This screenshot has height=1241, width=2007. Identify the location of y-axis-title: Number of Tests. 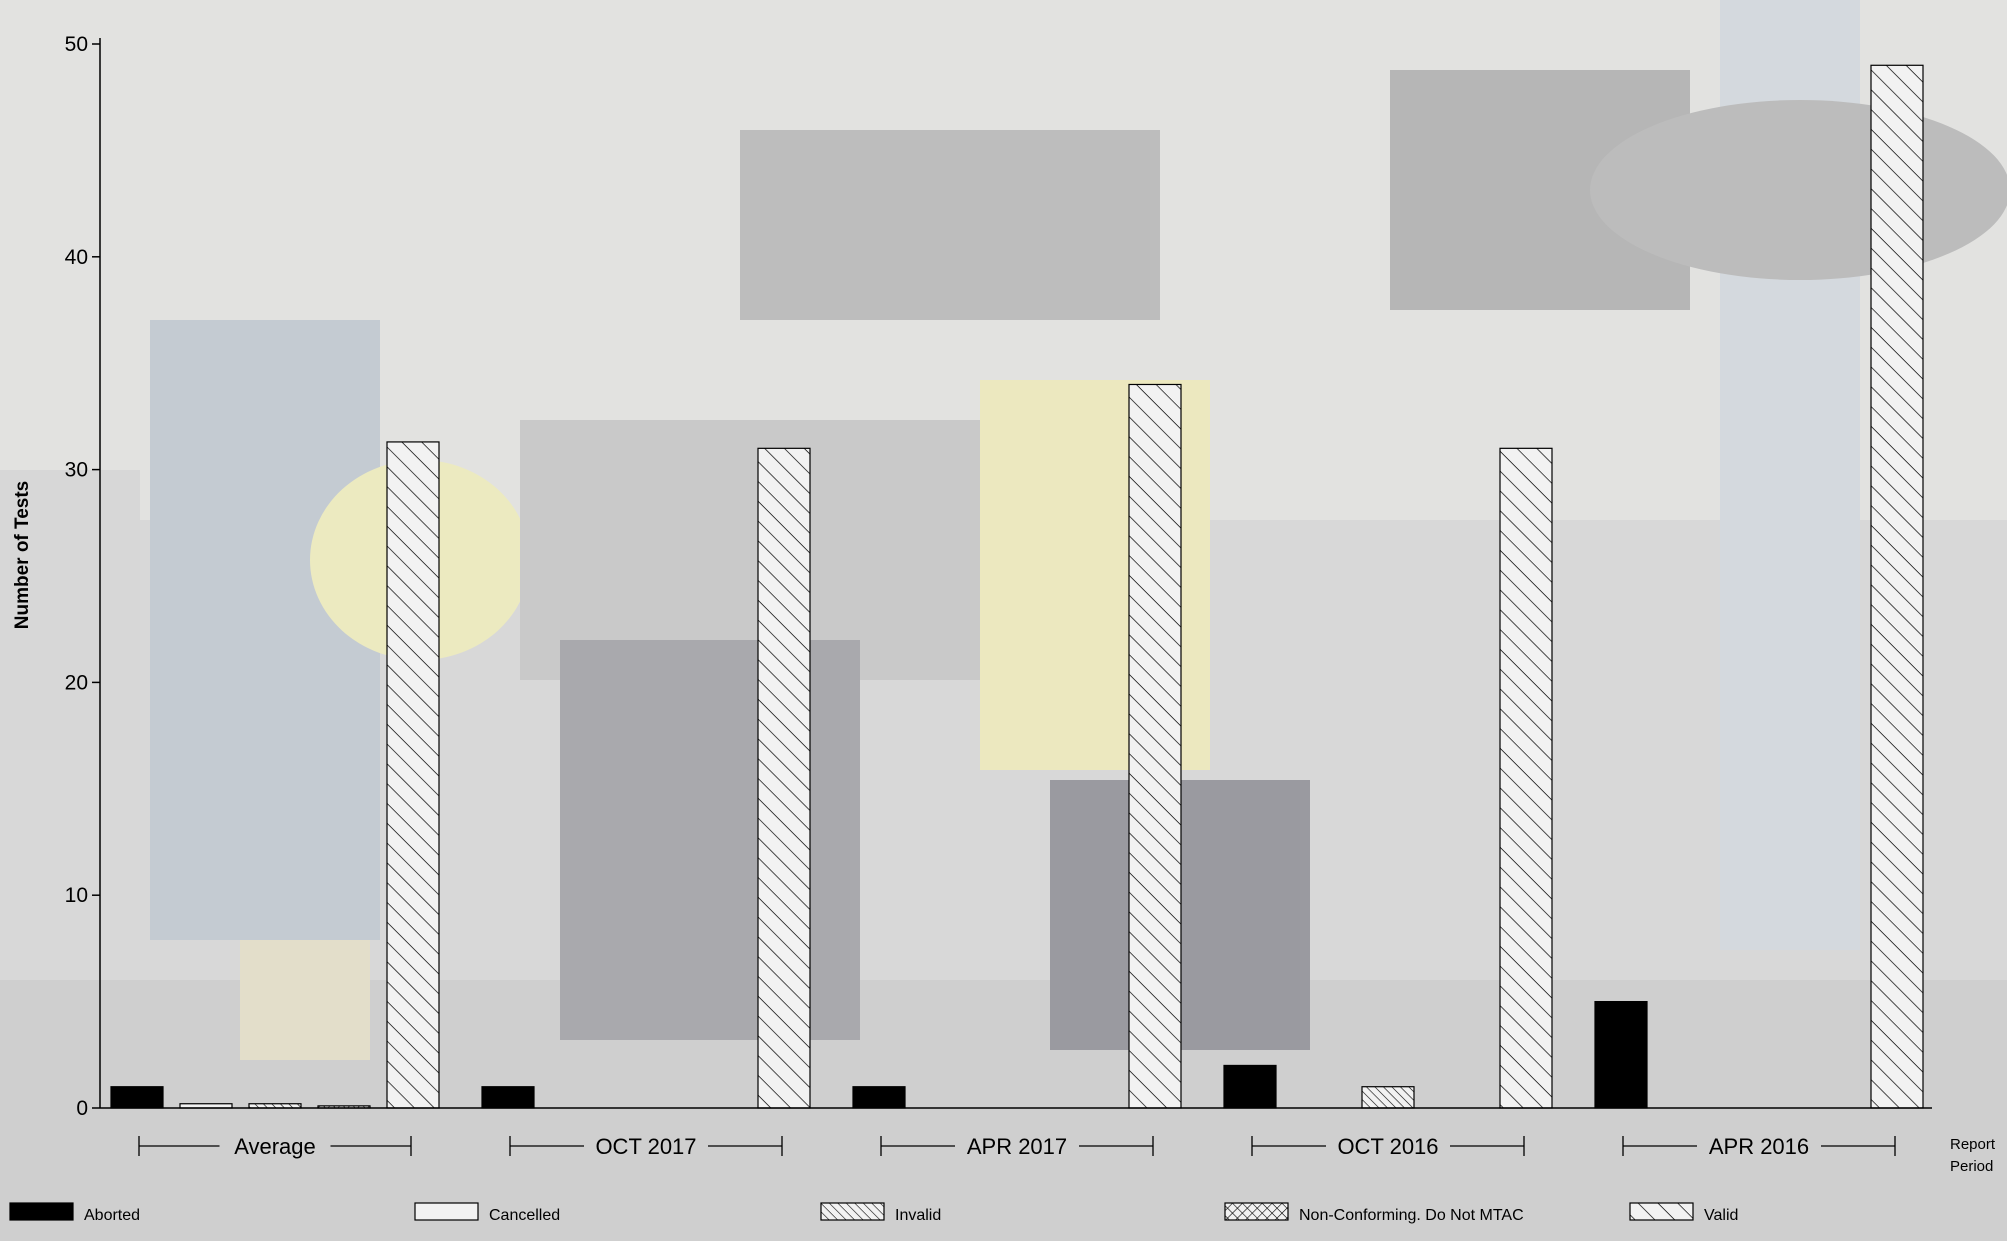
(22, 555).